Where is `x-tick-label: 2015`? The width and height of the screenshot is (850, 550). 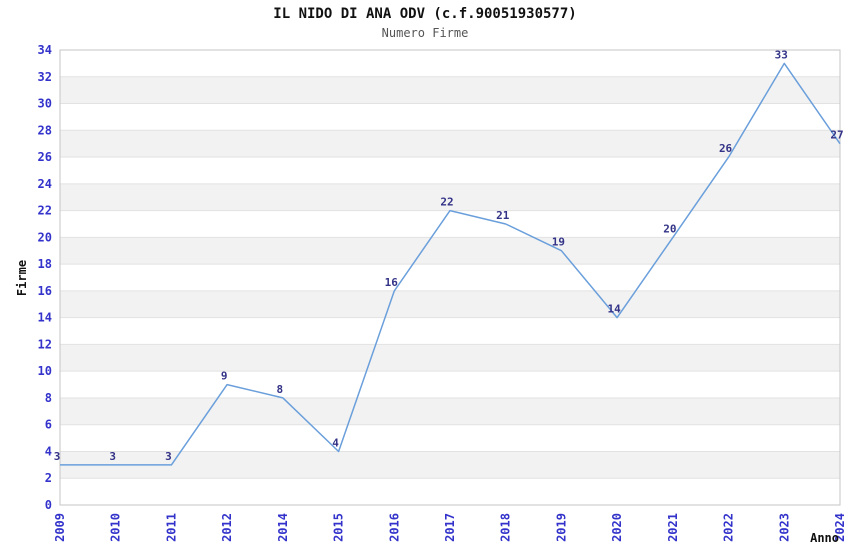 x-tick-label: 2015 is located at coordinates (339, 527).